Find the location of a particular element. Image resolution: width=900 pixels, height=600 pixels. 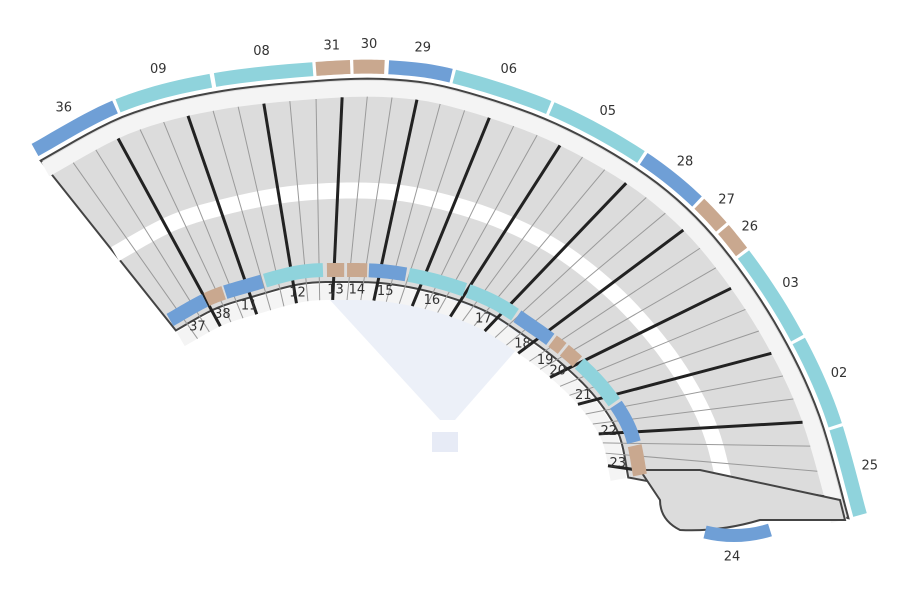

unit-label-31: 31 is located at coordinates (331, 45).